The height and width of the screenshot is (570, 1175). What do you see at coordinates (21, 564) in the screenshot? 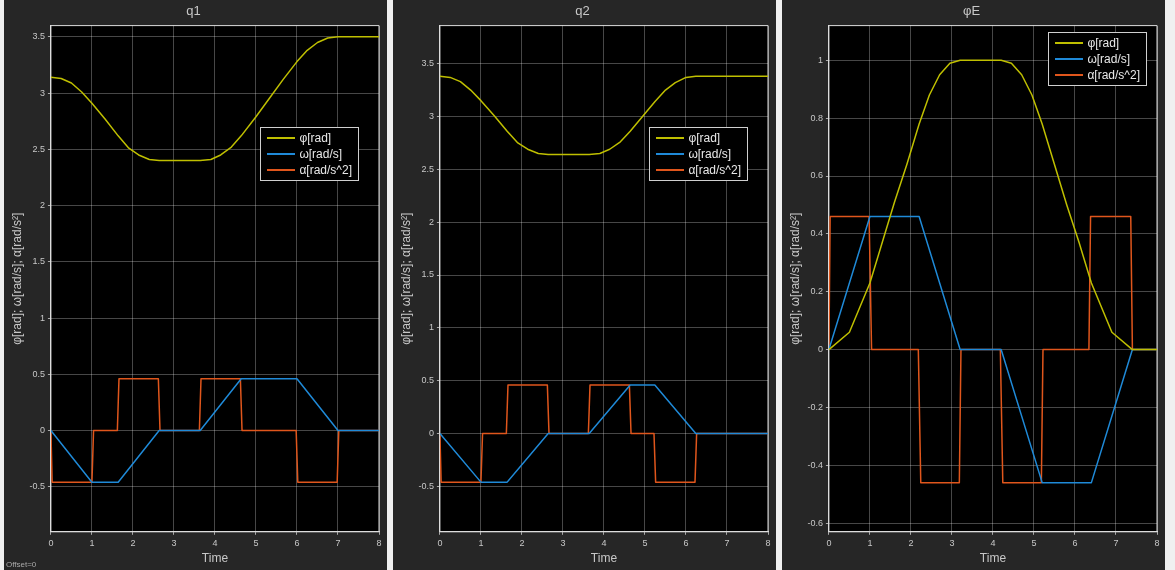
I see `text: Offset=0` at bounding box center [21, 564].